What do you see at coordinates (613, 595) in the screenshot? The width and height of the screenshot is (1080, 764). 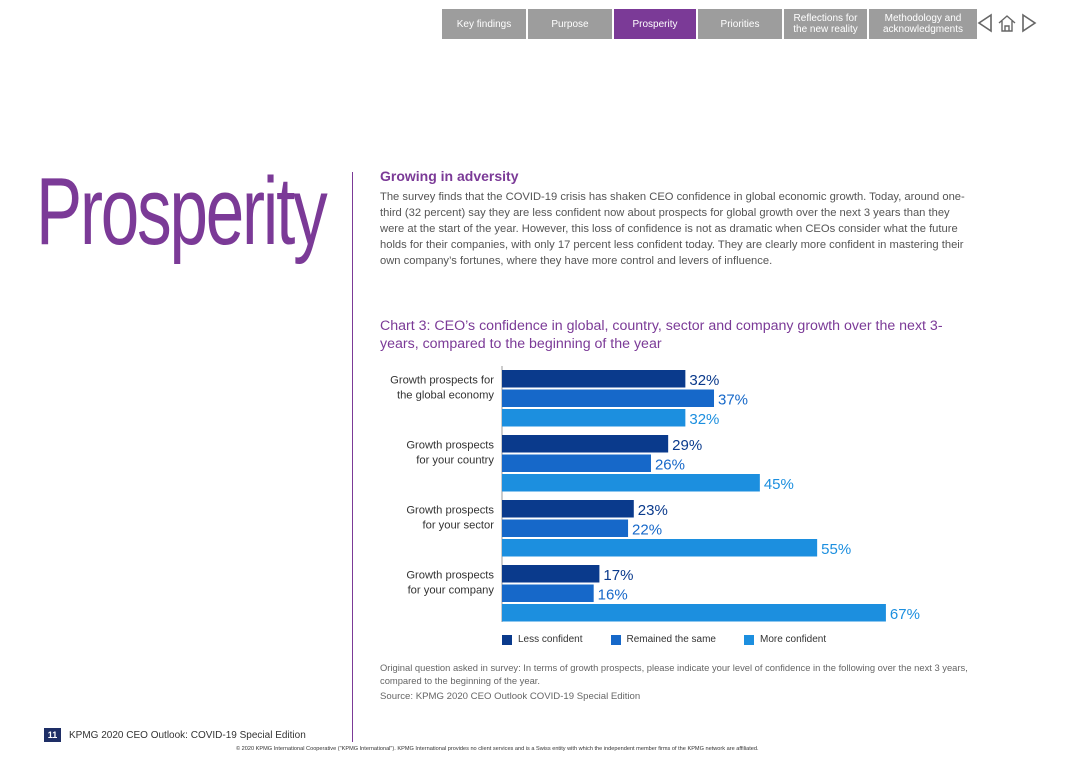 I see `data-label: 16%` at bounding box center [613, 595].